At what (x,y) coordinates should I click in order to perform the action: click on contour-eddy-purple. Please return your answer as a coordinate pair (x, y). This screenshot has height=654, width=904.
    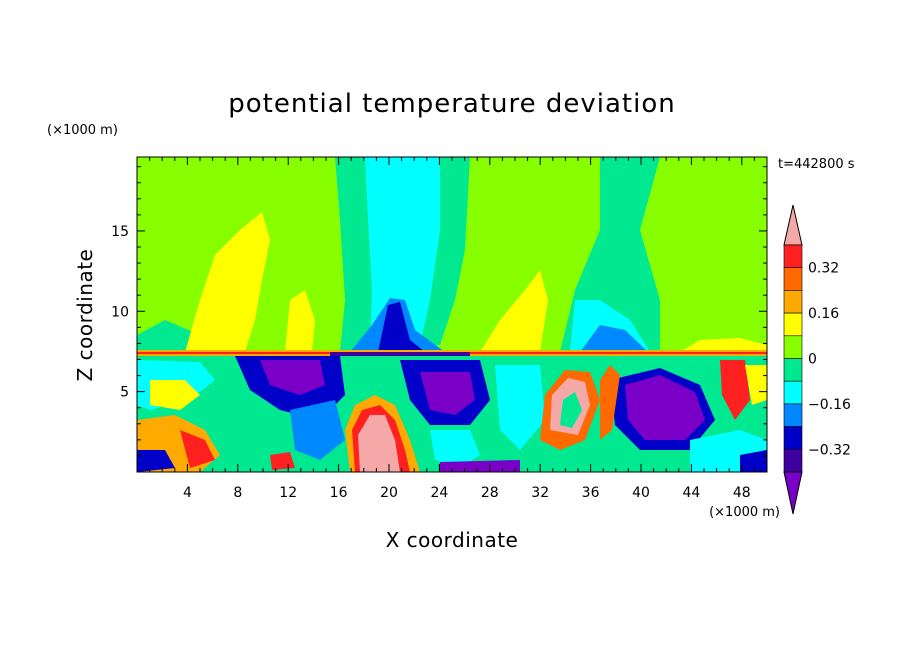
    Looking at the image, I should click on (665, 407).